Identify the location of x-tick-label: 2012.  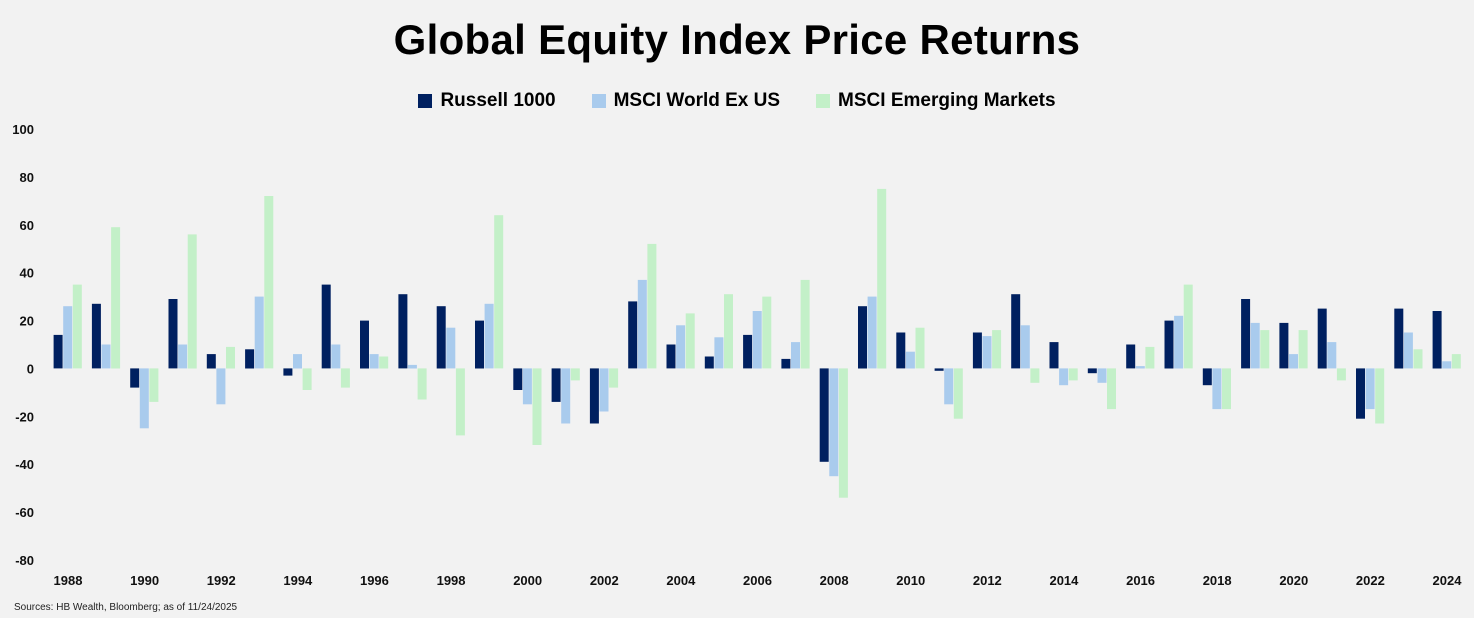
(987, 580).